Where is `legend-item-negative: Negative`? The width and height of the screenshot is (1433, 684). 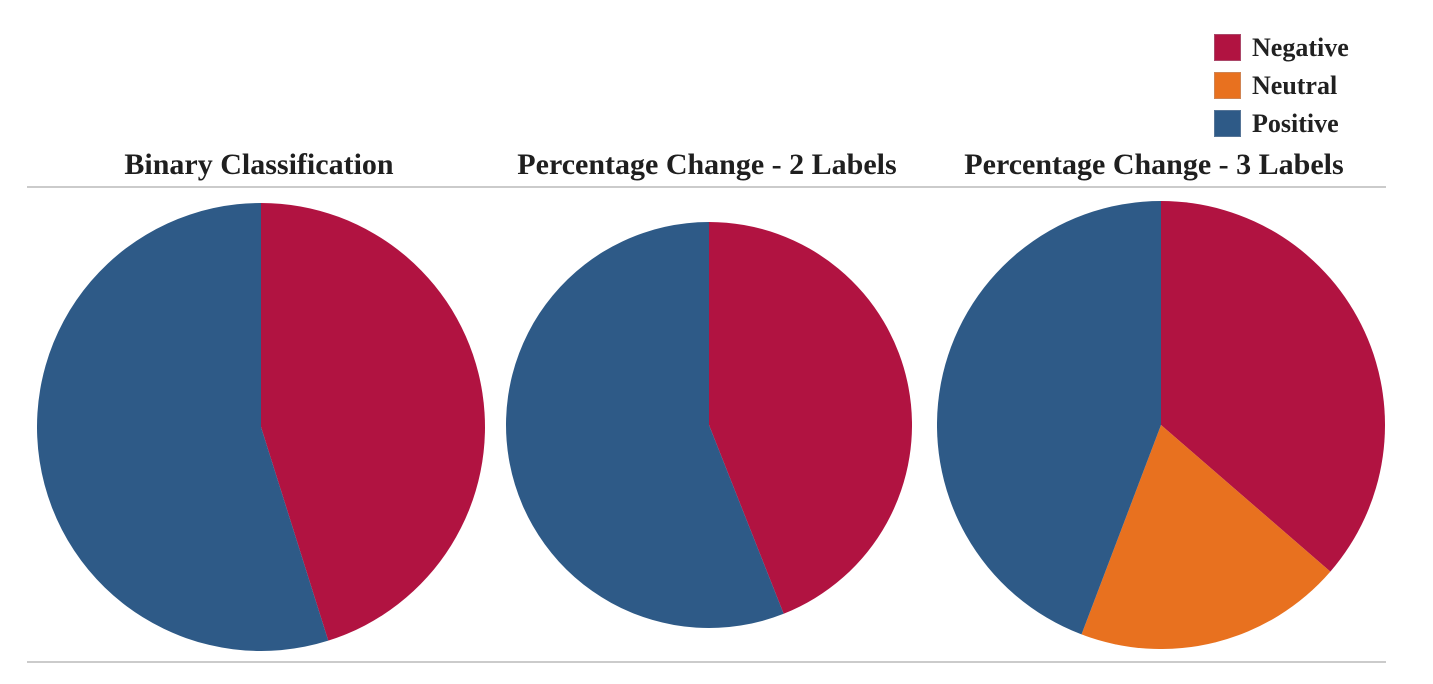 legend-item-negative: Negative is located at coordinates (1281, 47).